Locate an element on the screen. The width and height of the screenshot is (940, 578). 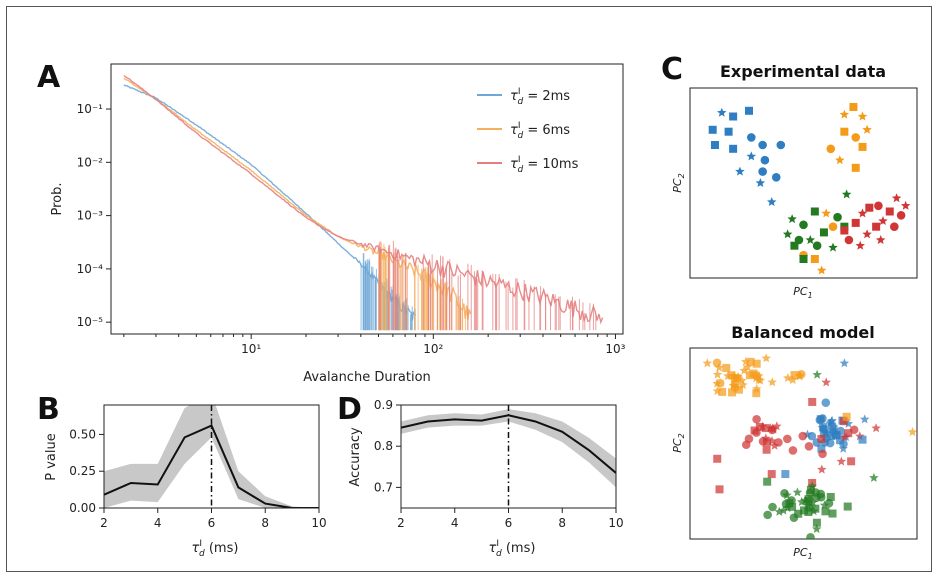
y-tick-label: 0.25 is located at coordinates (82, 471).